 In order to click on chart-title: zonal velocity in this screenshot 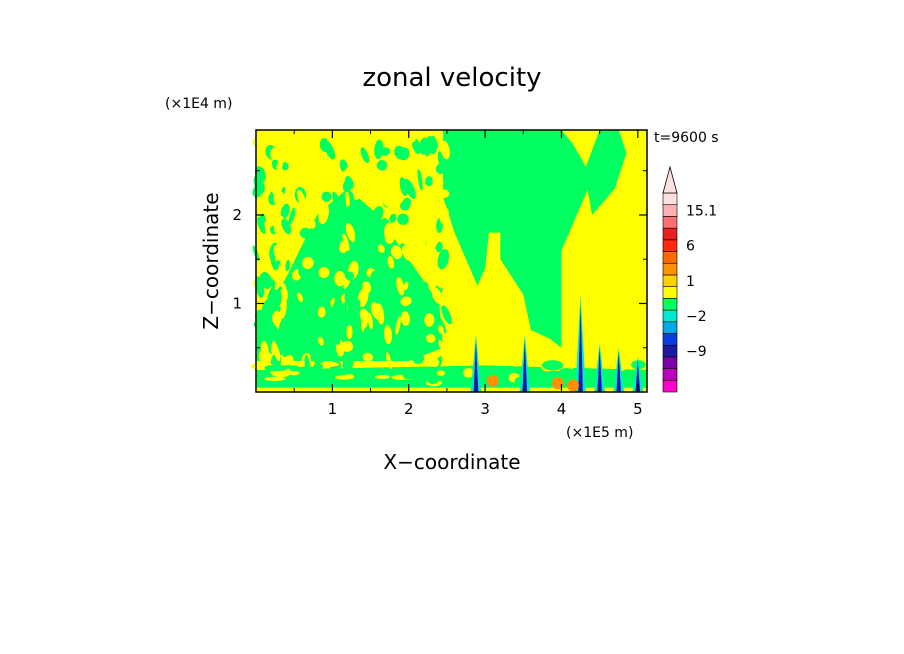, I will do `click(451, 78)`.